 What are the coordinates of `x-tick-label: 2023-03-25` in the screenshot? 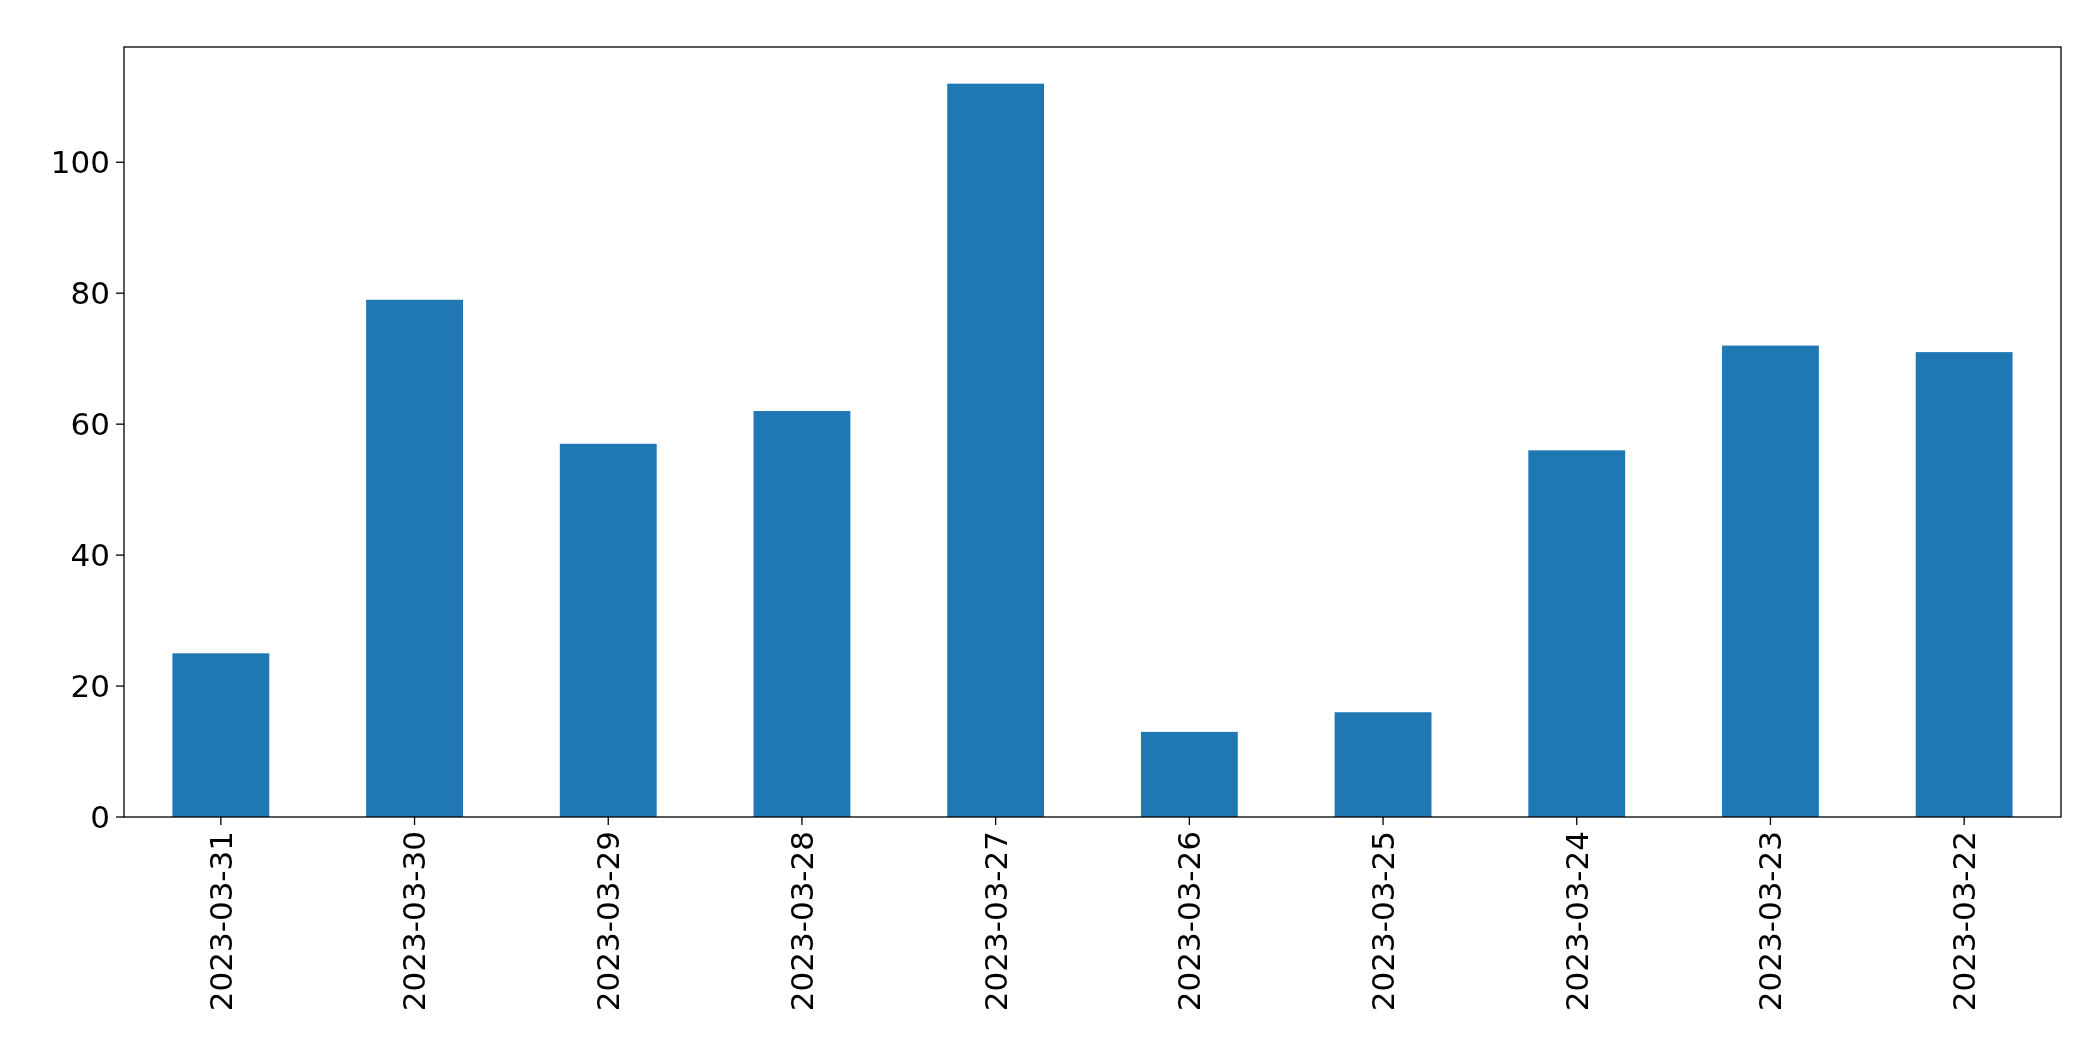 It's located at (1382, 921).